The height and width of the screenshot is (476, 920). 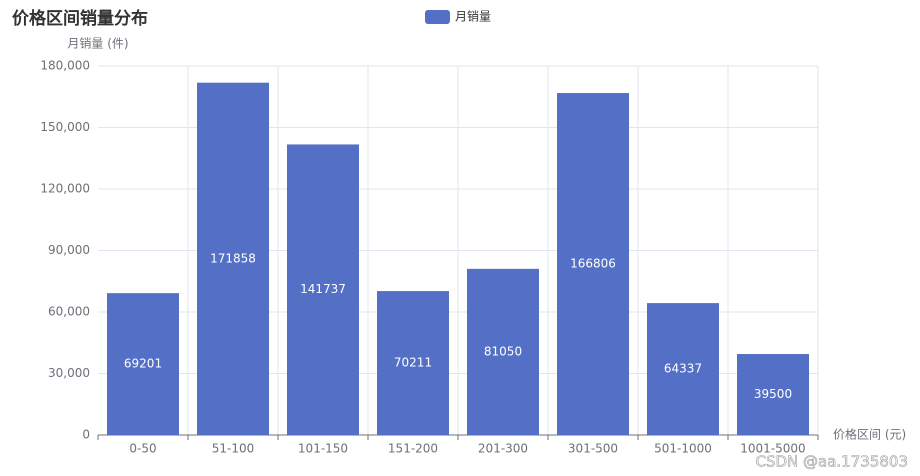 What do you see at coordinates (593, 449) in the screenshot?
I see `x-tick-label: 301-500` at bounding box center [593, 449].